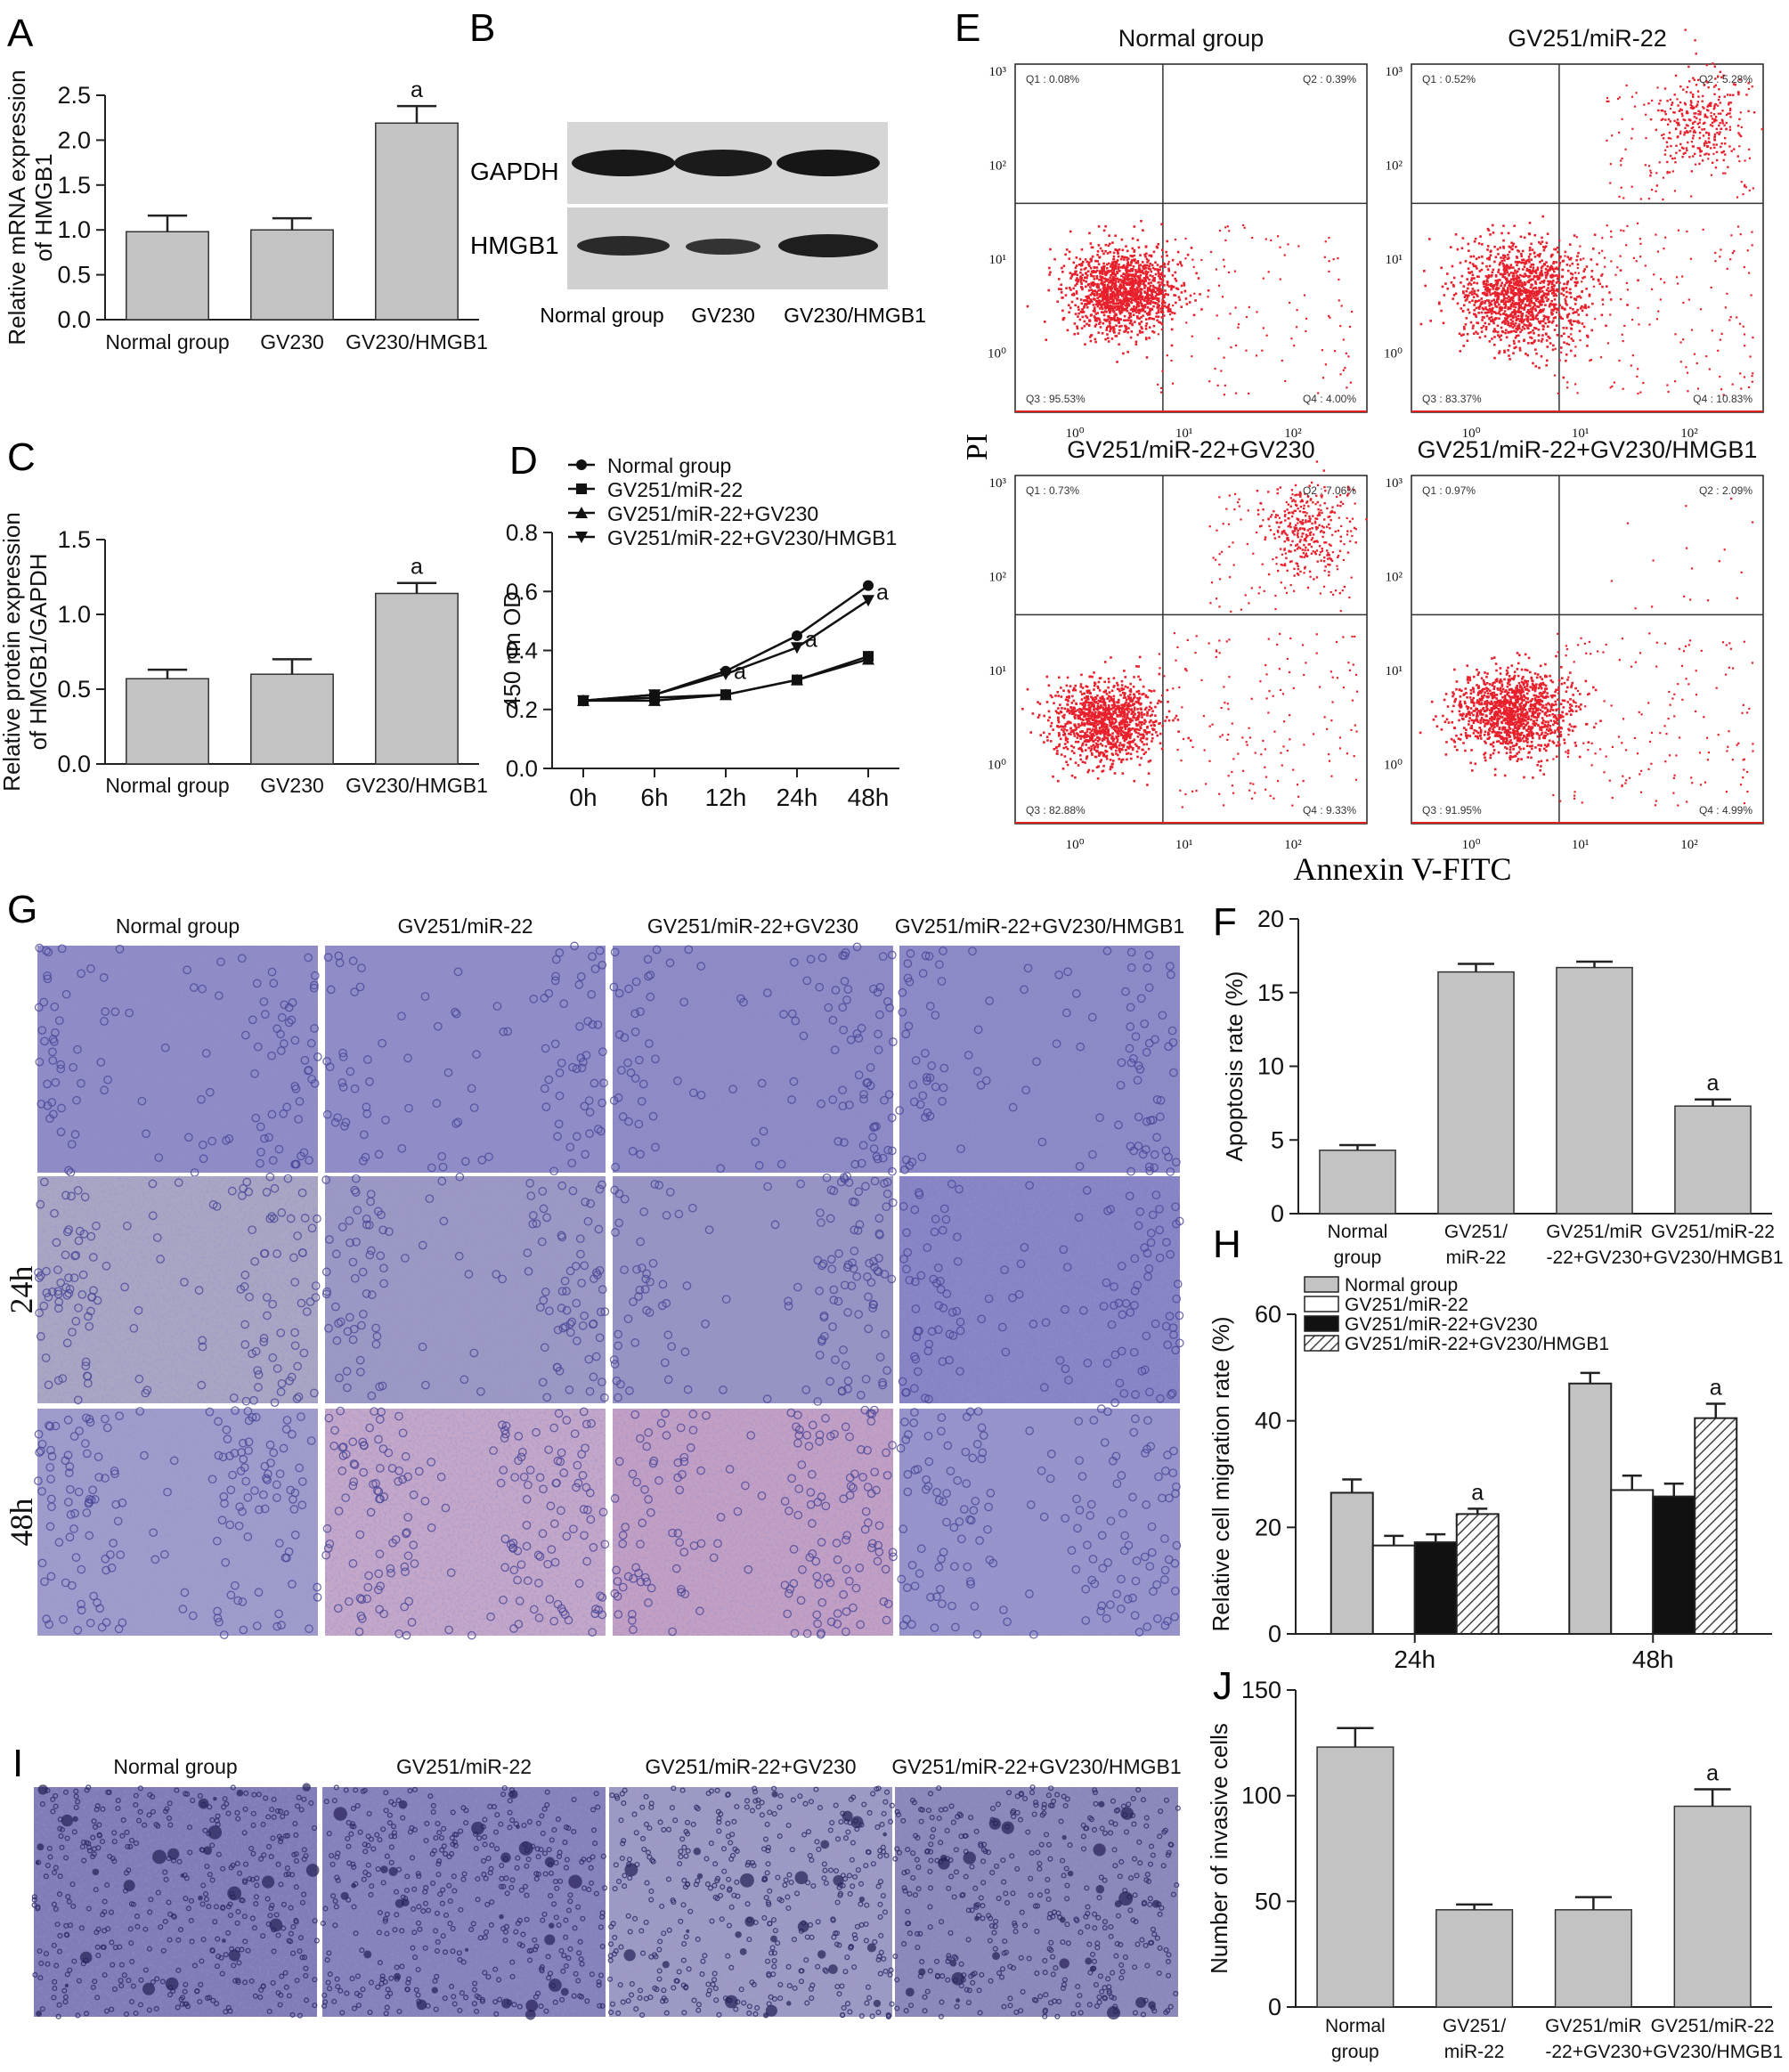 The height and width of the screenshot is (2072, 1789). Describe the element at coordinates (1268, 1421) in the screenshot. I see `chart-h-y-tick-label: 40` at that location.